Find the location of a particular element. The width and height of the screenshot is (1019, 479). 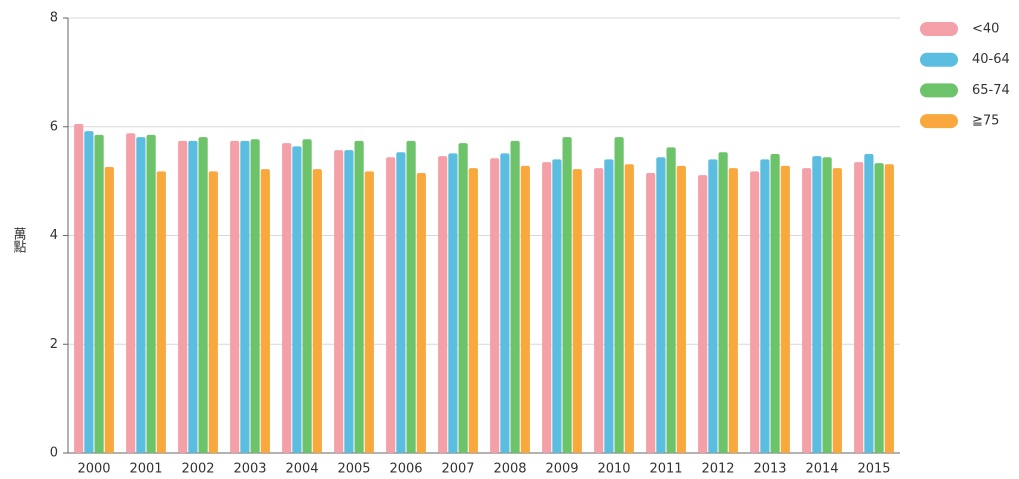

y-tick-label: 0 is located at coordinates (54, 453).